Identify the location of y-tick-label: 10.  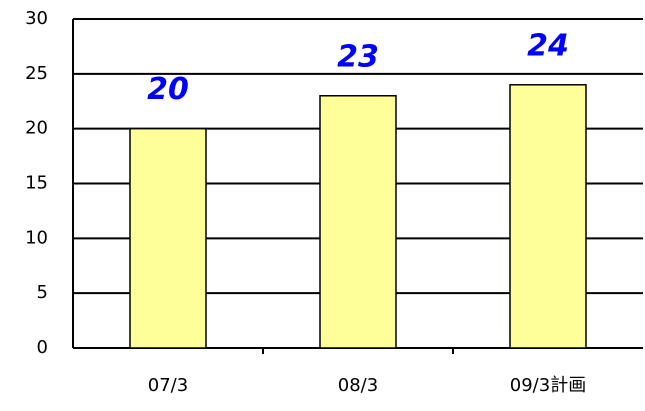
(36, 237).